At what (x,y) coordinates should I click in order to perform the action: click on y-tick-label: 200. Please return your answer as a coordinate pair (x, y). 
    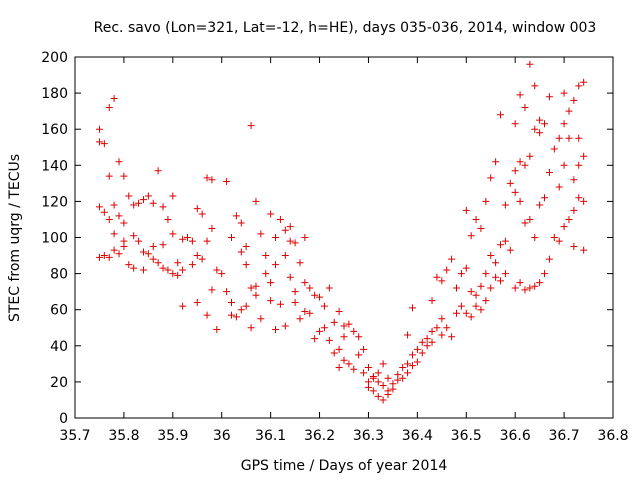
    Looking at the image, I should click on (54, 58).